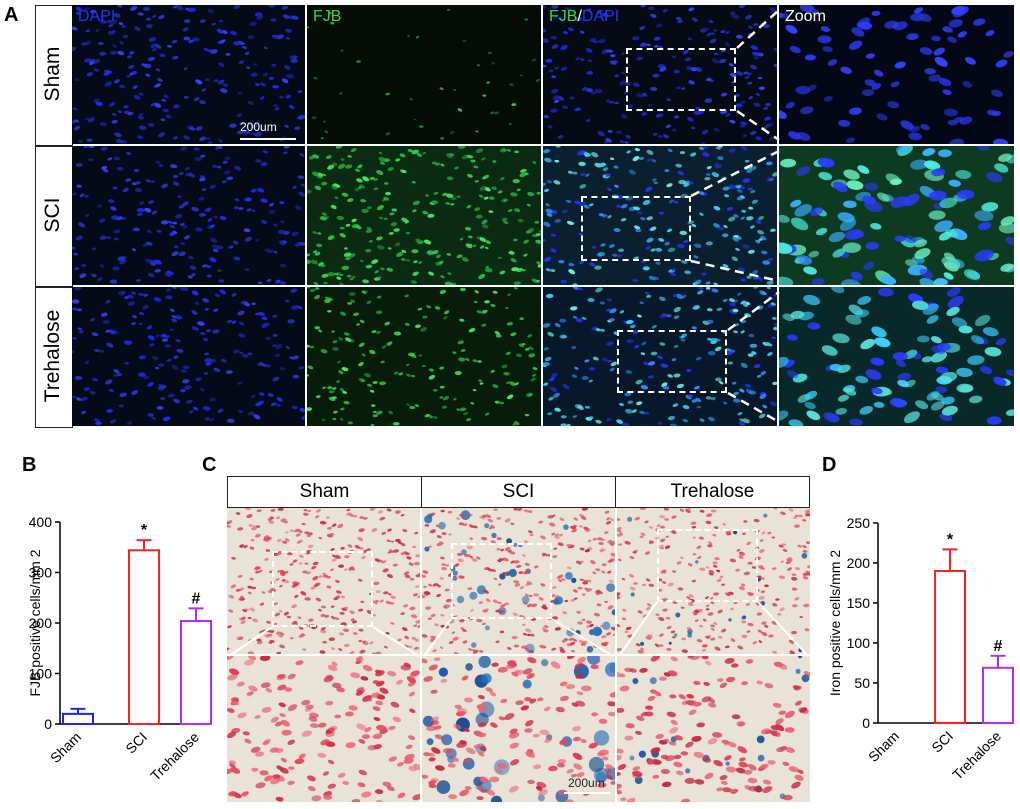 The image size is (1020, 809). I want to click on zoom-connector, so click(753, 311).